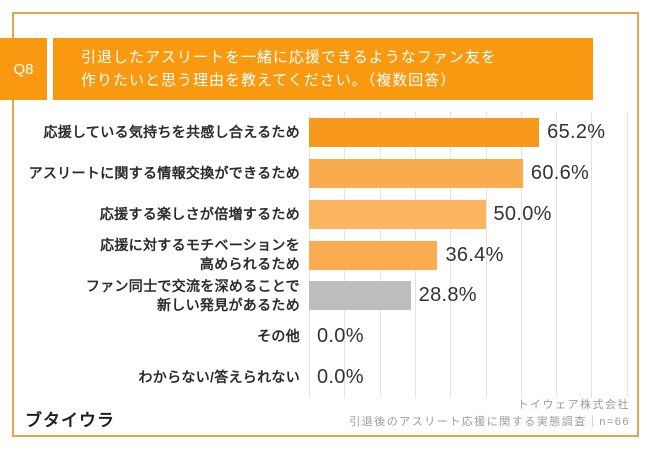  I want to click on chart-row: 応援している気持ちを共感し合えるため 65.2%, so click(325, 132).